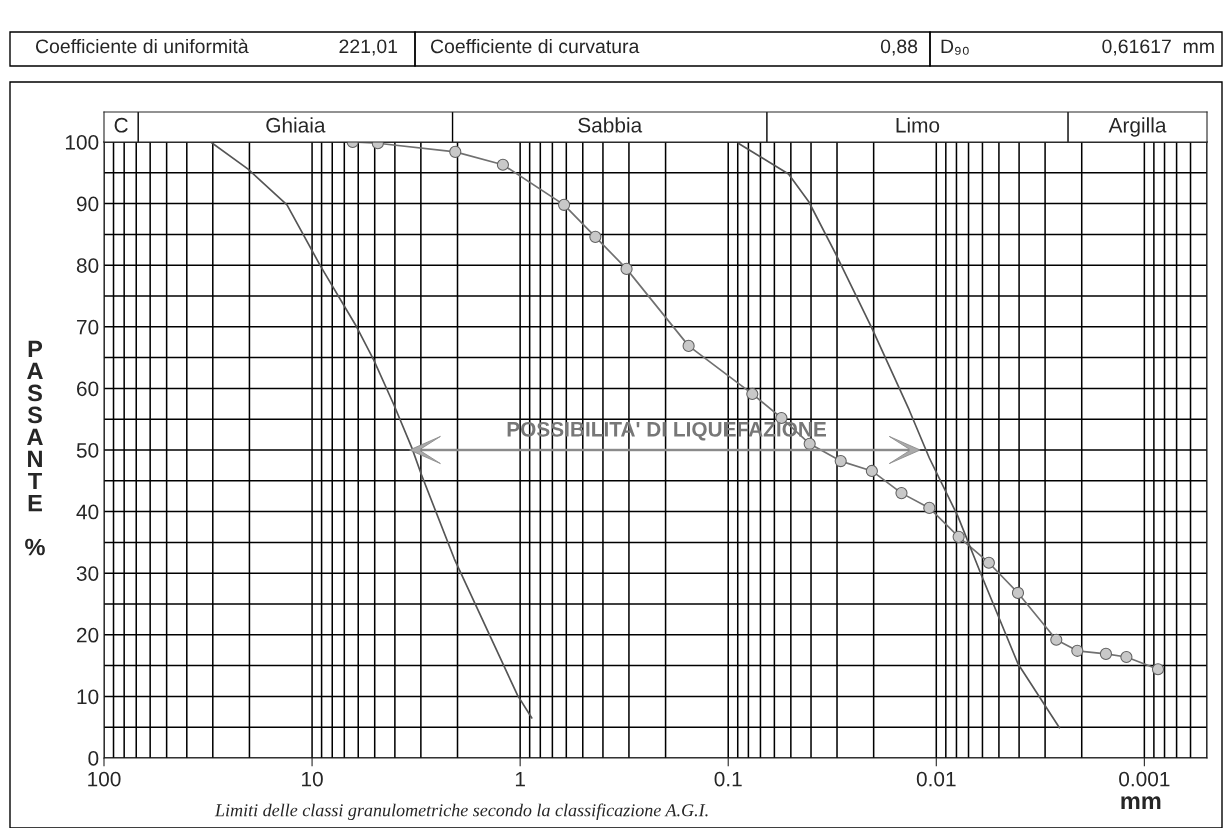  I want to click on y-tick-label: 10, so click(88, 697).